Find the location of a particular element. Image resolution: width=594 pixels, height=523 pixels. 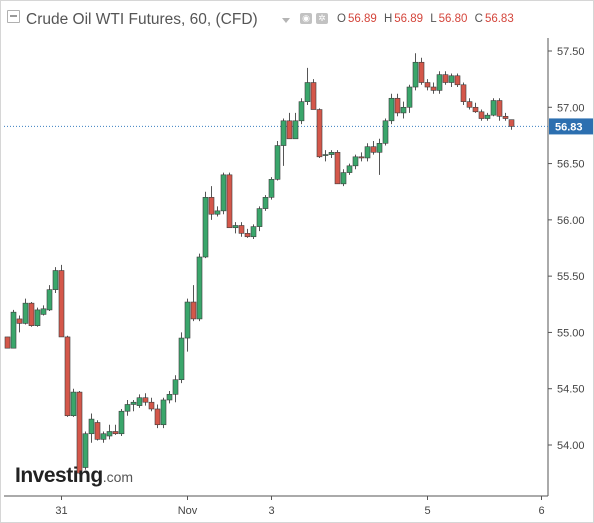

x-tick-label: 3 is located at coordinates (271, 511).